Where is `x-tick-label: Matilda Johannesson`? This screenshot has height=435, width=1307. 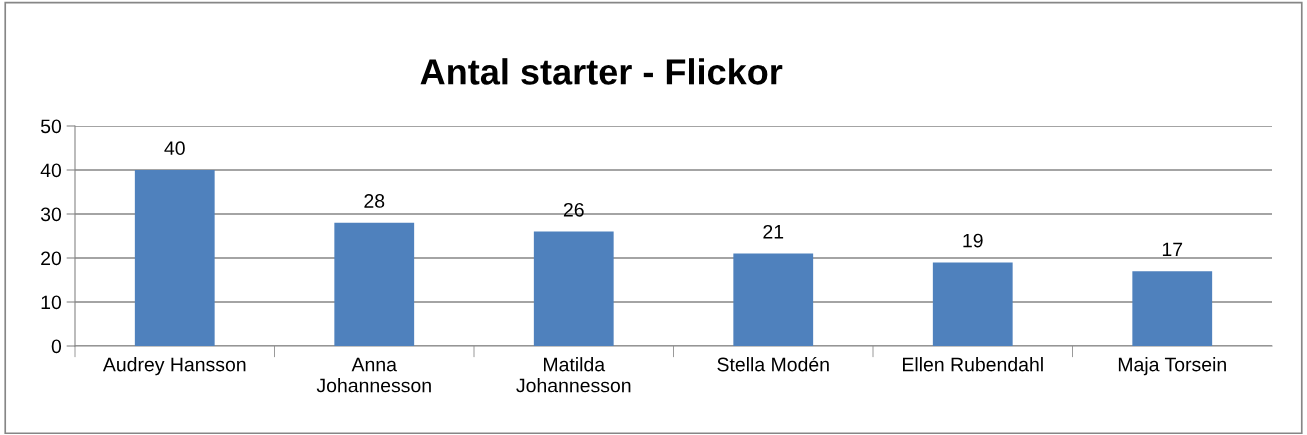
x-tick-label: Matilda Johannesson is located at coordinates (573, 375).